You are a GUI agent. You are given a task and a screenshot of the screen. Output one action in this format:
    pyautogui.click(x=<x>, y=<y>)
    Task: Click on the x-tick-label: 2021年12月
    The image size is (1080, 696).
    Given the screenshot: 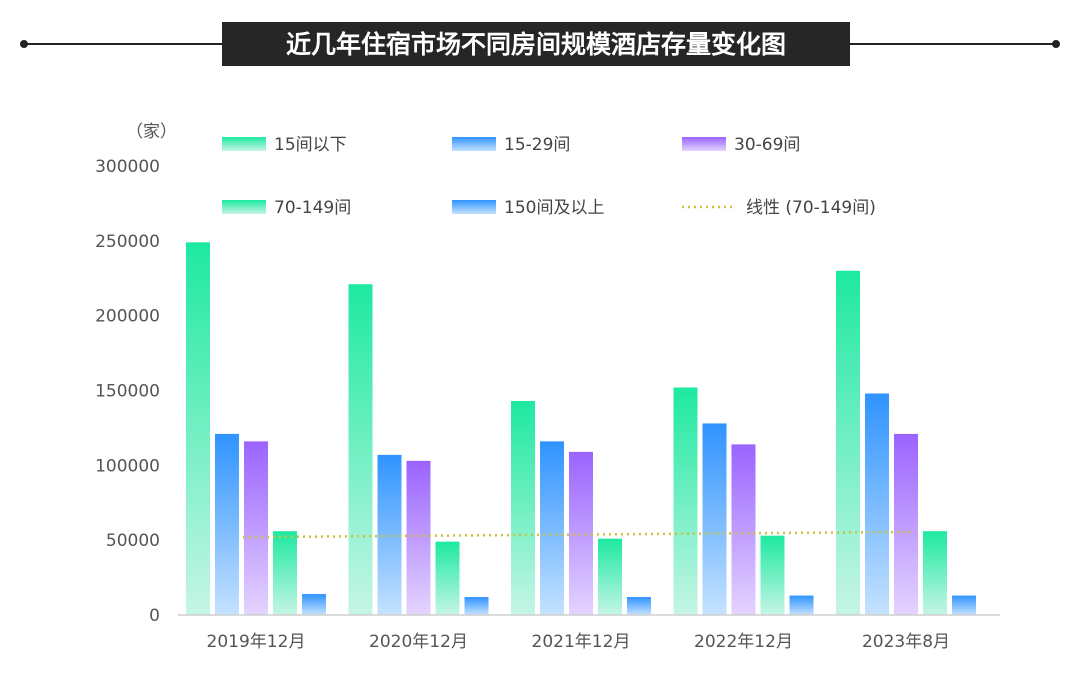 What is the action you would take?
    pyautogui.click(x=581, y=642)
    